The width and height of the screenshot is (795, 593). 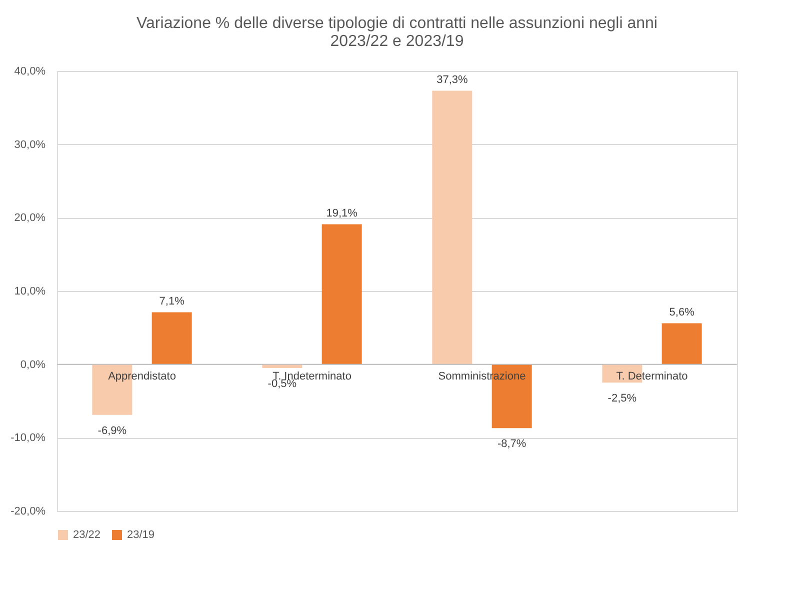 I want to click on y-tick-label: 0,0%, so click(x=33, y=364).